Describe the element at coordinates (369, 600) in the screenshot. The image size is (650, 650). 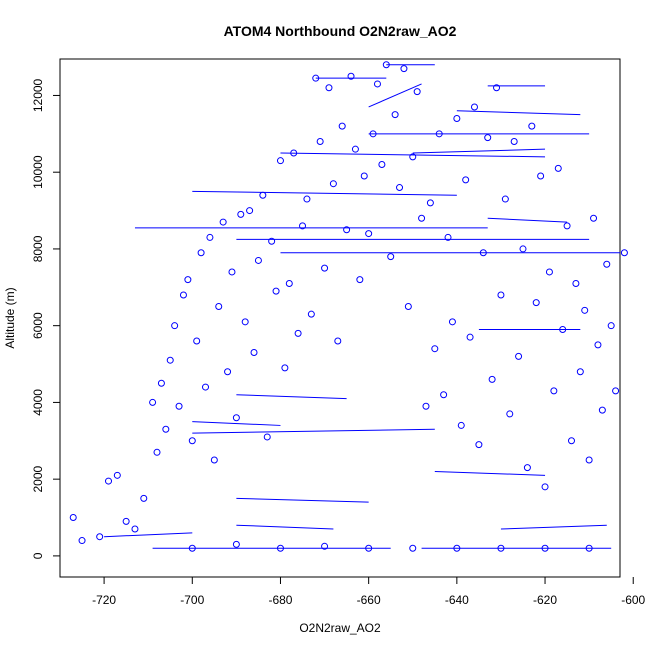
I see `x-tick-label: -660` at that location.